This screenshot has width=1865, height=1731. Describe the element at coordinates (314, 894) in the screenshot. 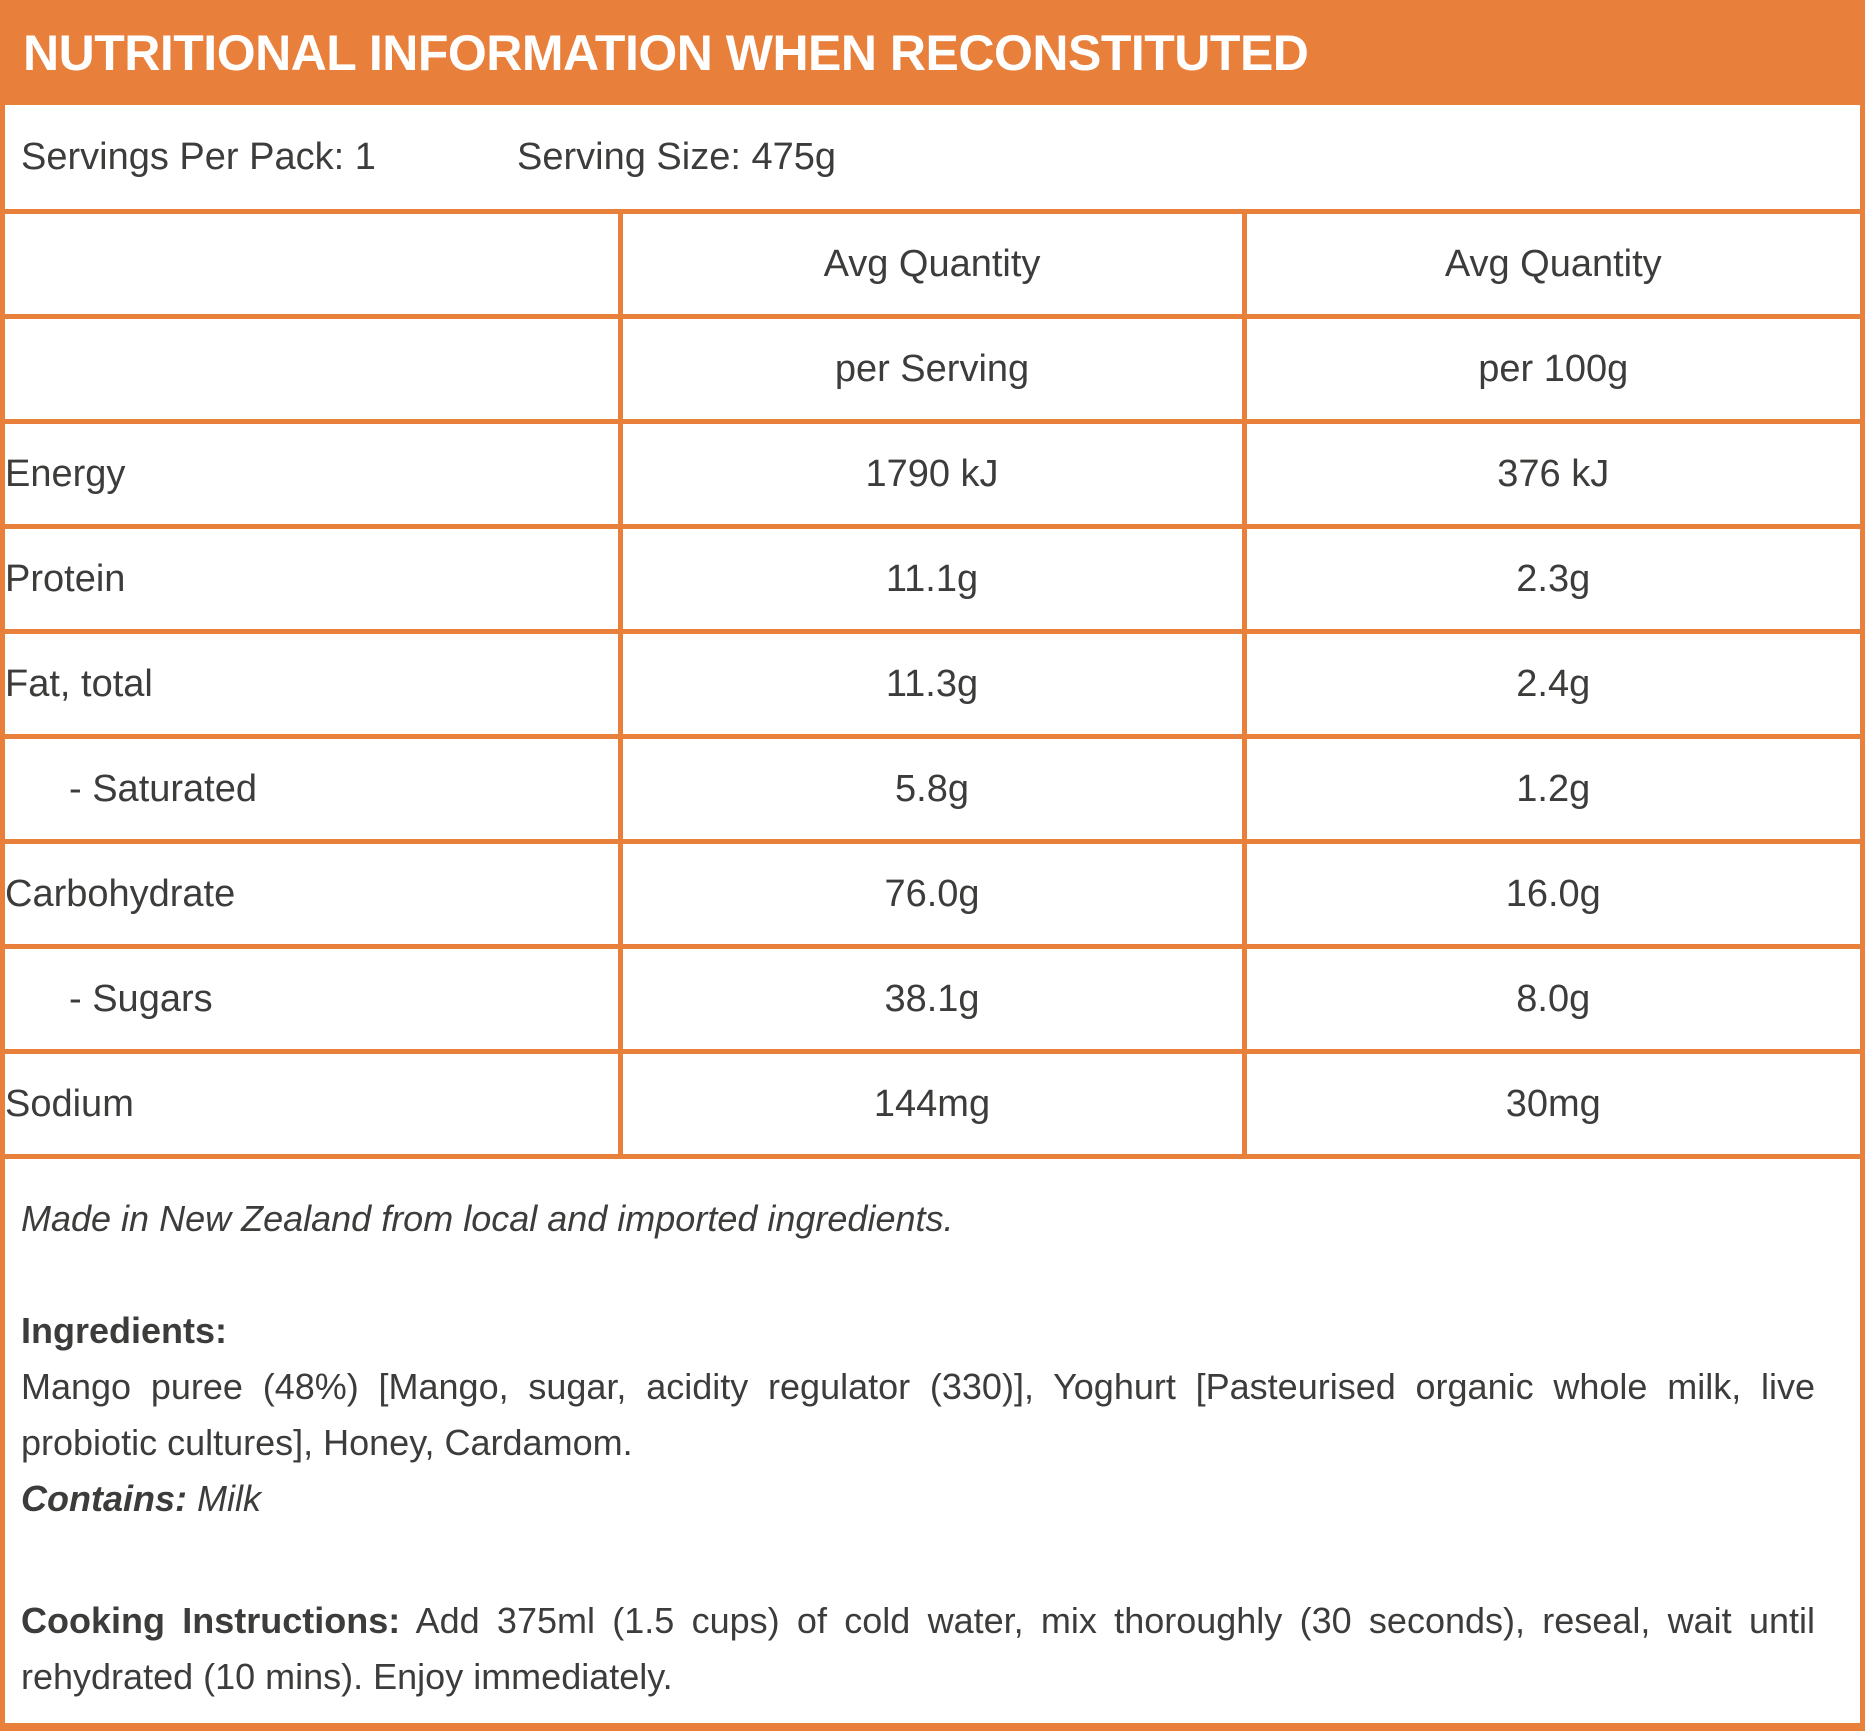

I see `row-label: Carbohydrate` at that location.